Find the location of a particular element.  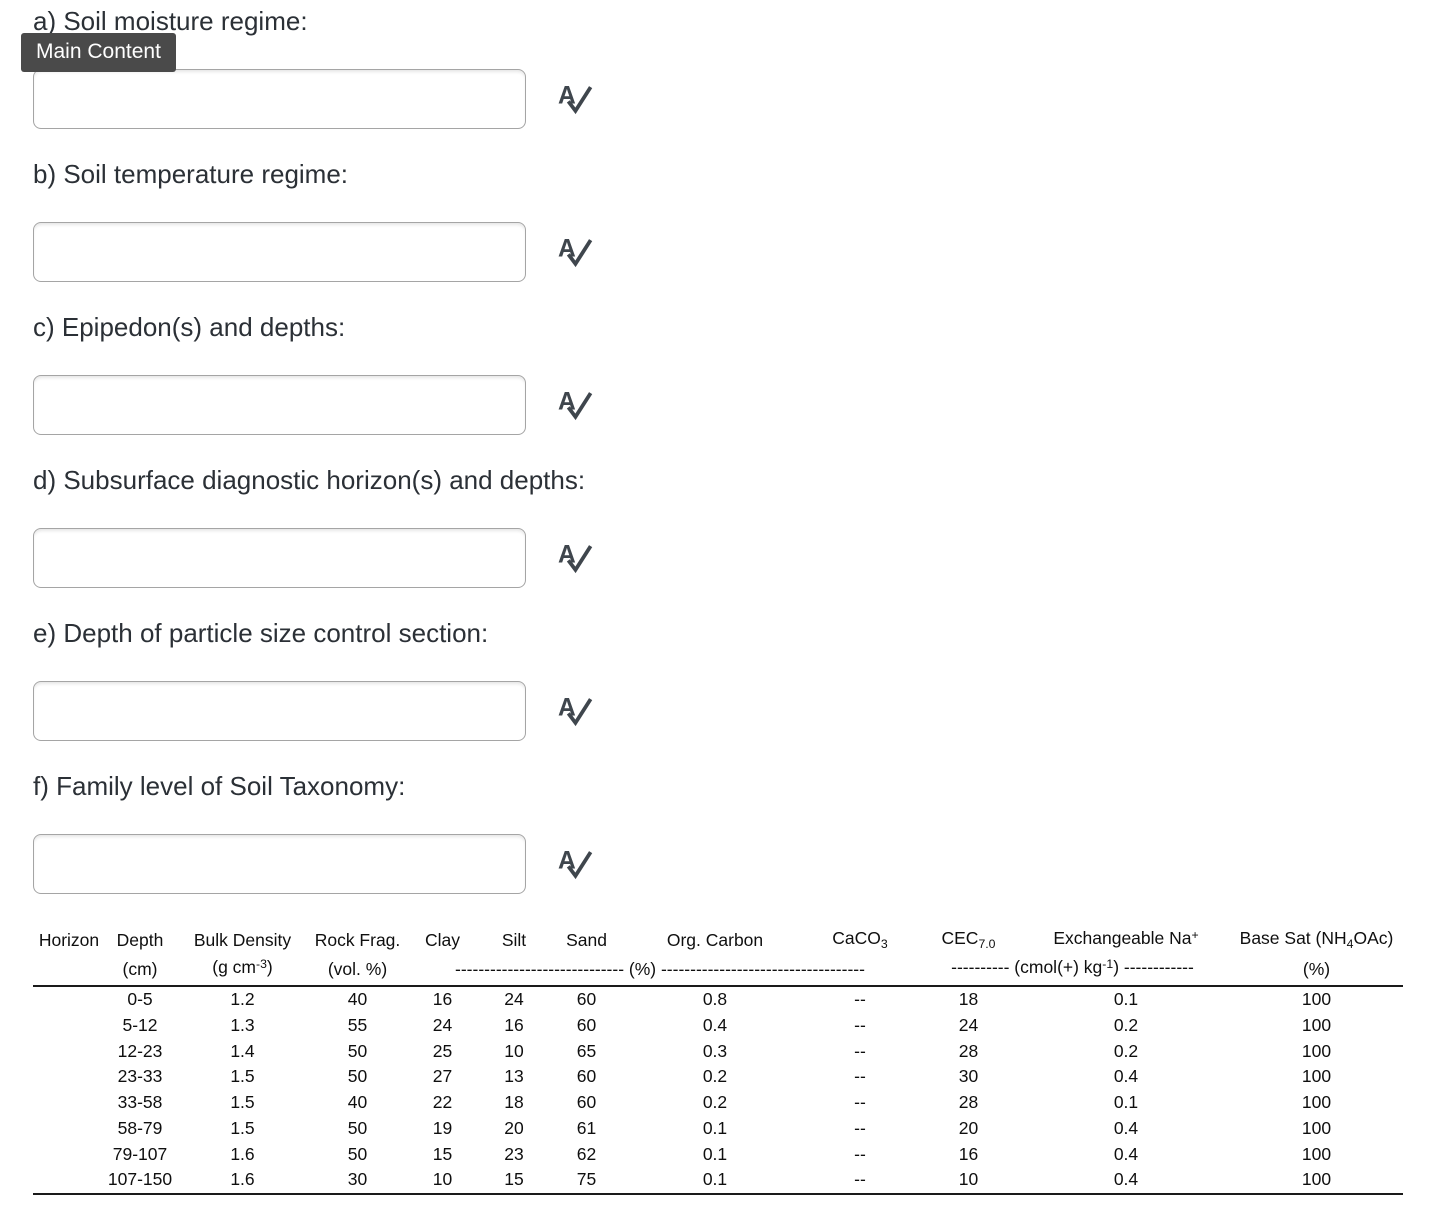

column-units: (cm) is located at coordinates (140, 970).